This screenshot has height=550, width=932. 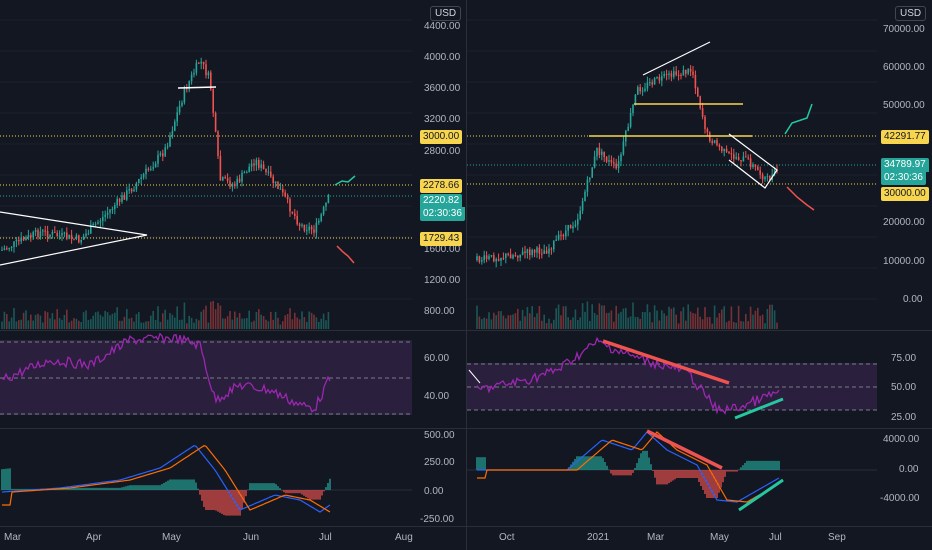 What do you see at coordinates (442, 280) in the screenshot?
I see `price-axis-label: 1200.00` at bounding box center [442, 280].